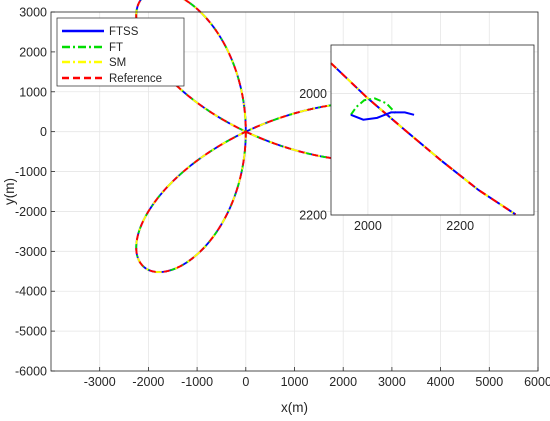 The image size is (550, 421). I want to click on legend-box, so click(120, 52).